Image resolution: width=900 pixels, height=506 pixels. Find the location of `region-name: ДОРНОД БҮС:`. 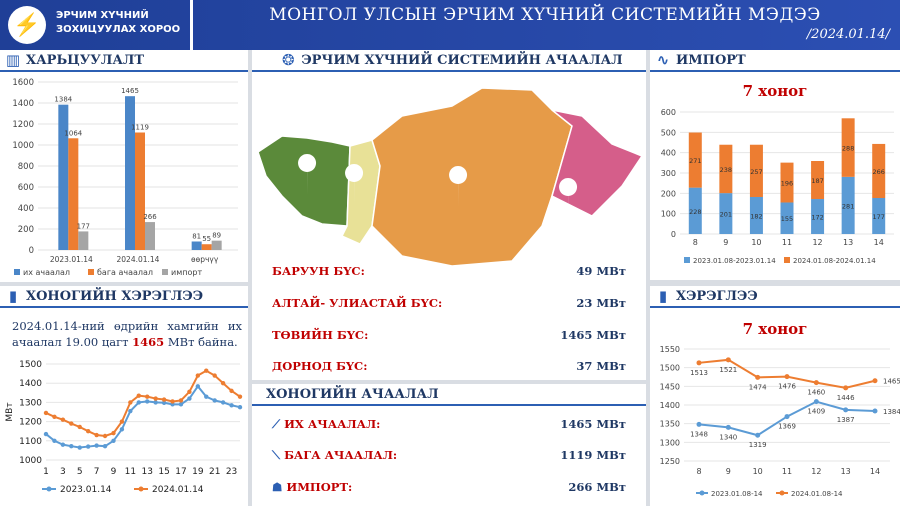

region-name: ДОРНОД БҮС: is located at coordinates (320, 366).